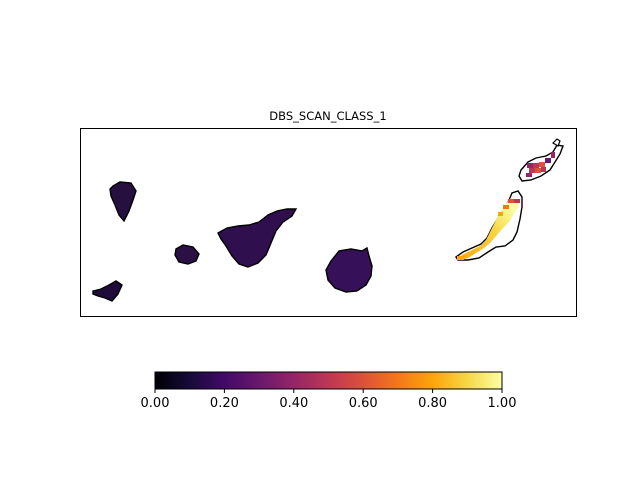 This screenshot has height=480, width=640. I want to click on island-tenerife, so click(257, 238).